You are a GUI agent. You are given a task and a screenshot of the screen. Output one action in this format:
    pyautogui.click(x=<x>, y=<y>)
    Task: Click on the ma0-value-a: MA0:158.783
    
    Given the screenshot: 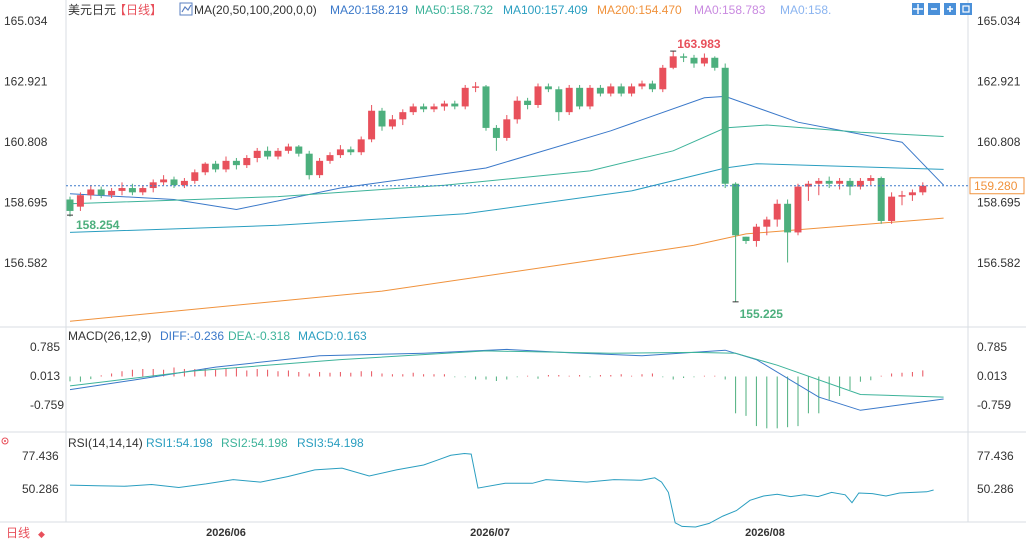 What is the action you would take?
    pyautogui.click(x=730, y=10)
    